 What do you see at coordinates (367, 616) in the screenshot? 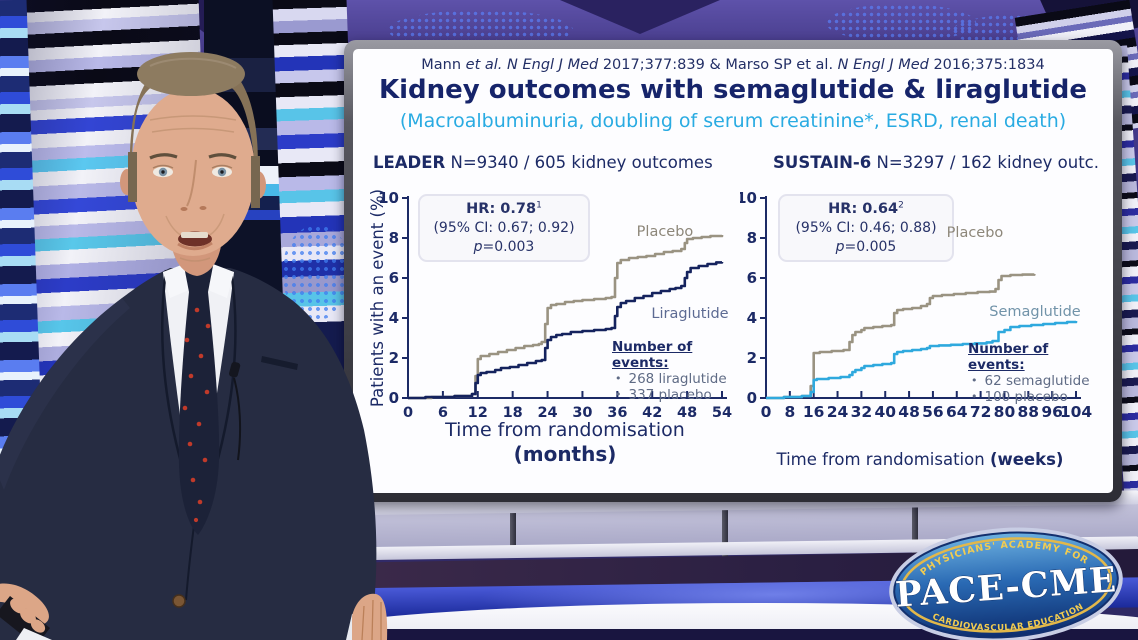
I see `right-hand` at bounding box center [367, 616].